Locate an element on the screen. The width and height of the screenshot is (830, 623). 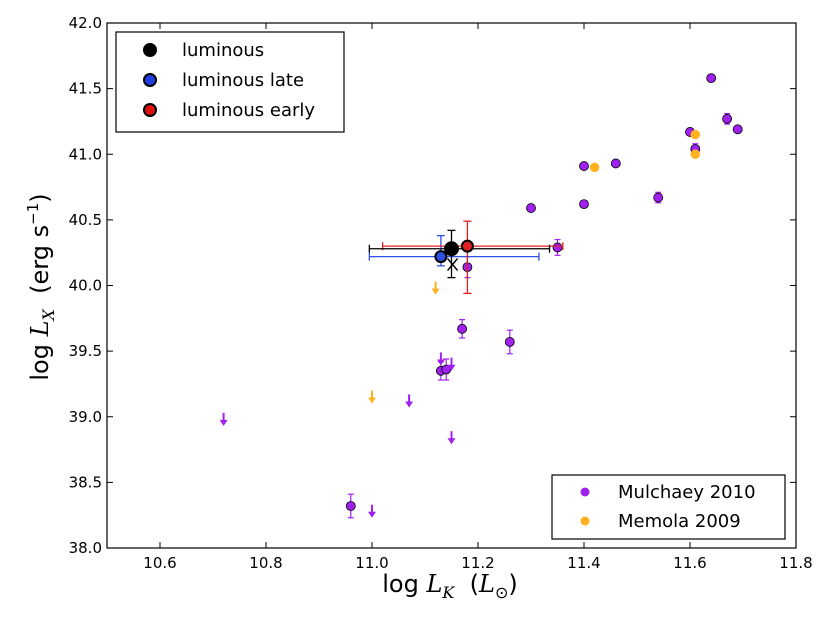
x-axis-title-unit-var: L is located at coordinates (486, 584).